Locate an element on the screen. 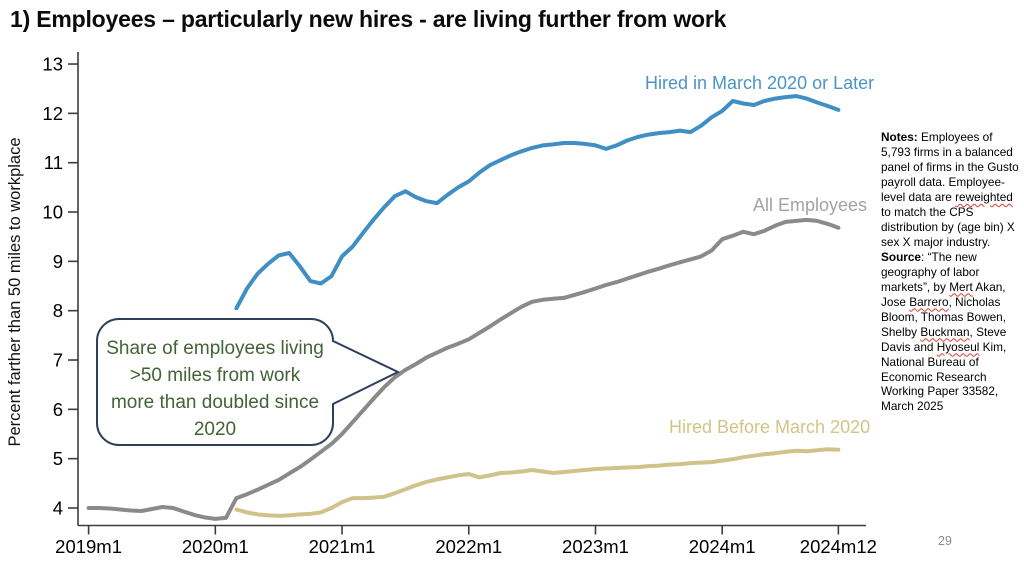 This screenshot has width=1024, height=576. series-label-hired-after: Hired in March 2020 or Later is located at coordinates (760, 83).